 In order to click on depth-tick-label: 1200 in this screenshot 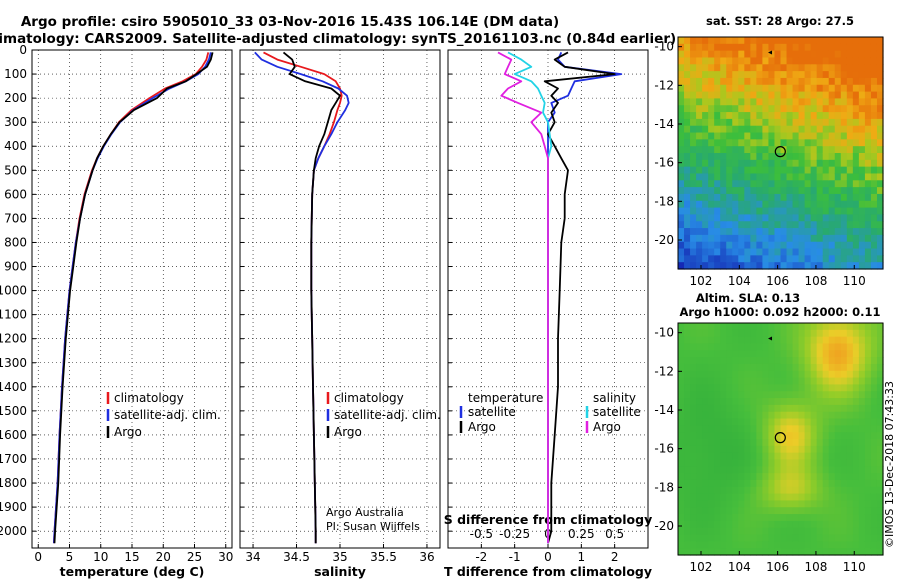, I will do `click(13, 339)`.